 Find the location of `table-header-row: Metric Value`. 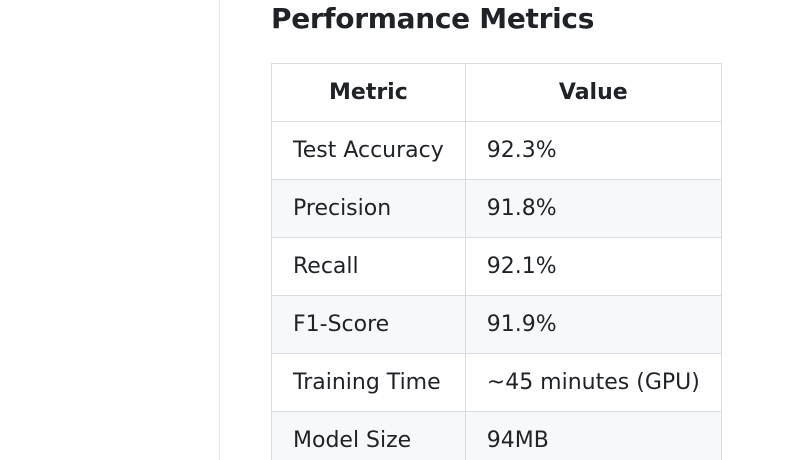

table-header-row: Metric Value is located at coordinates (496, 92).